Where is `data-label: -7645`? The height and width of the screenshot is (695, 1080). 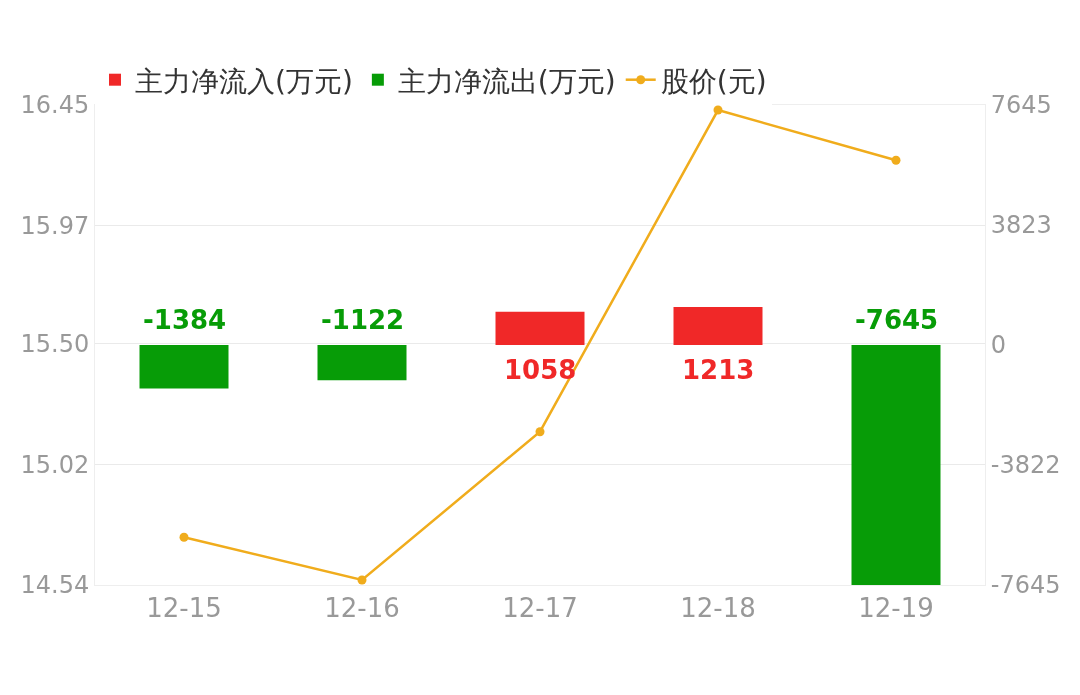
data-label: -7645 is located at coordinates (897, 320).